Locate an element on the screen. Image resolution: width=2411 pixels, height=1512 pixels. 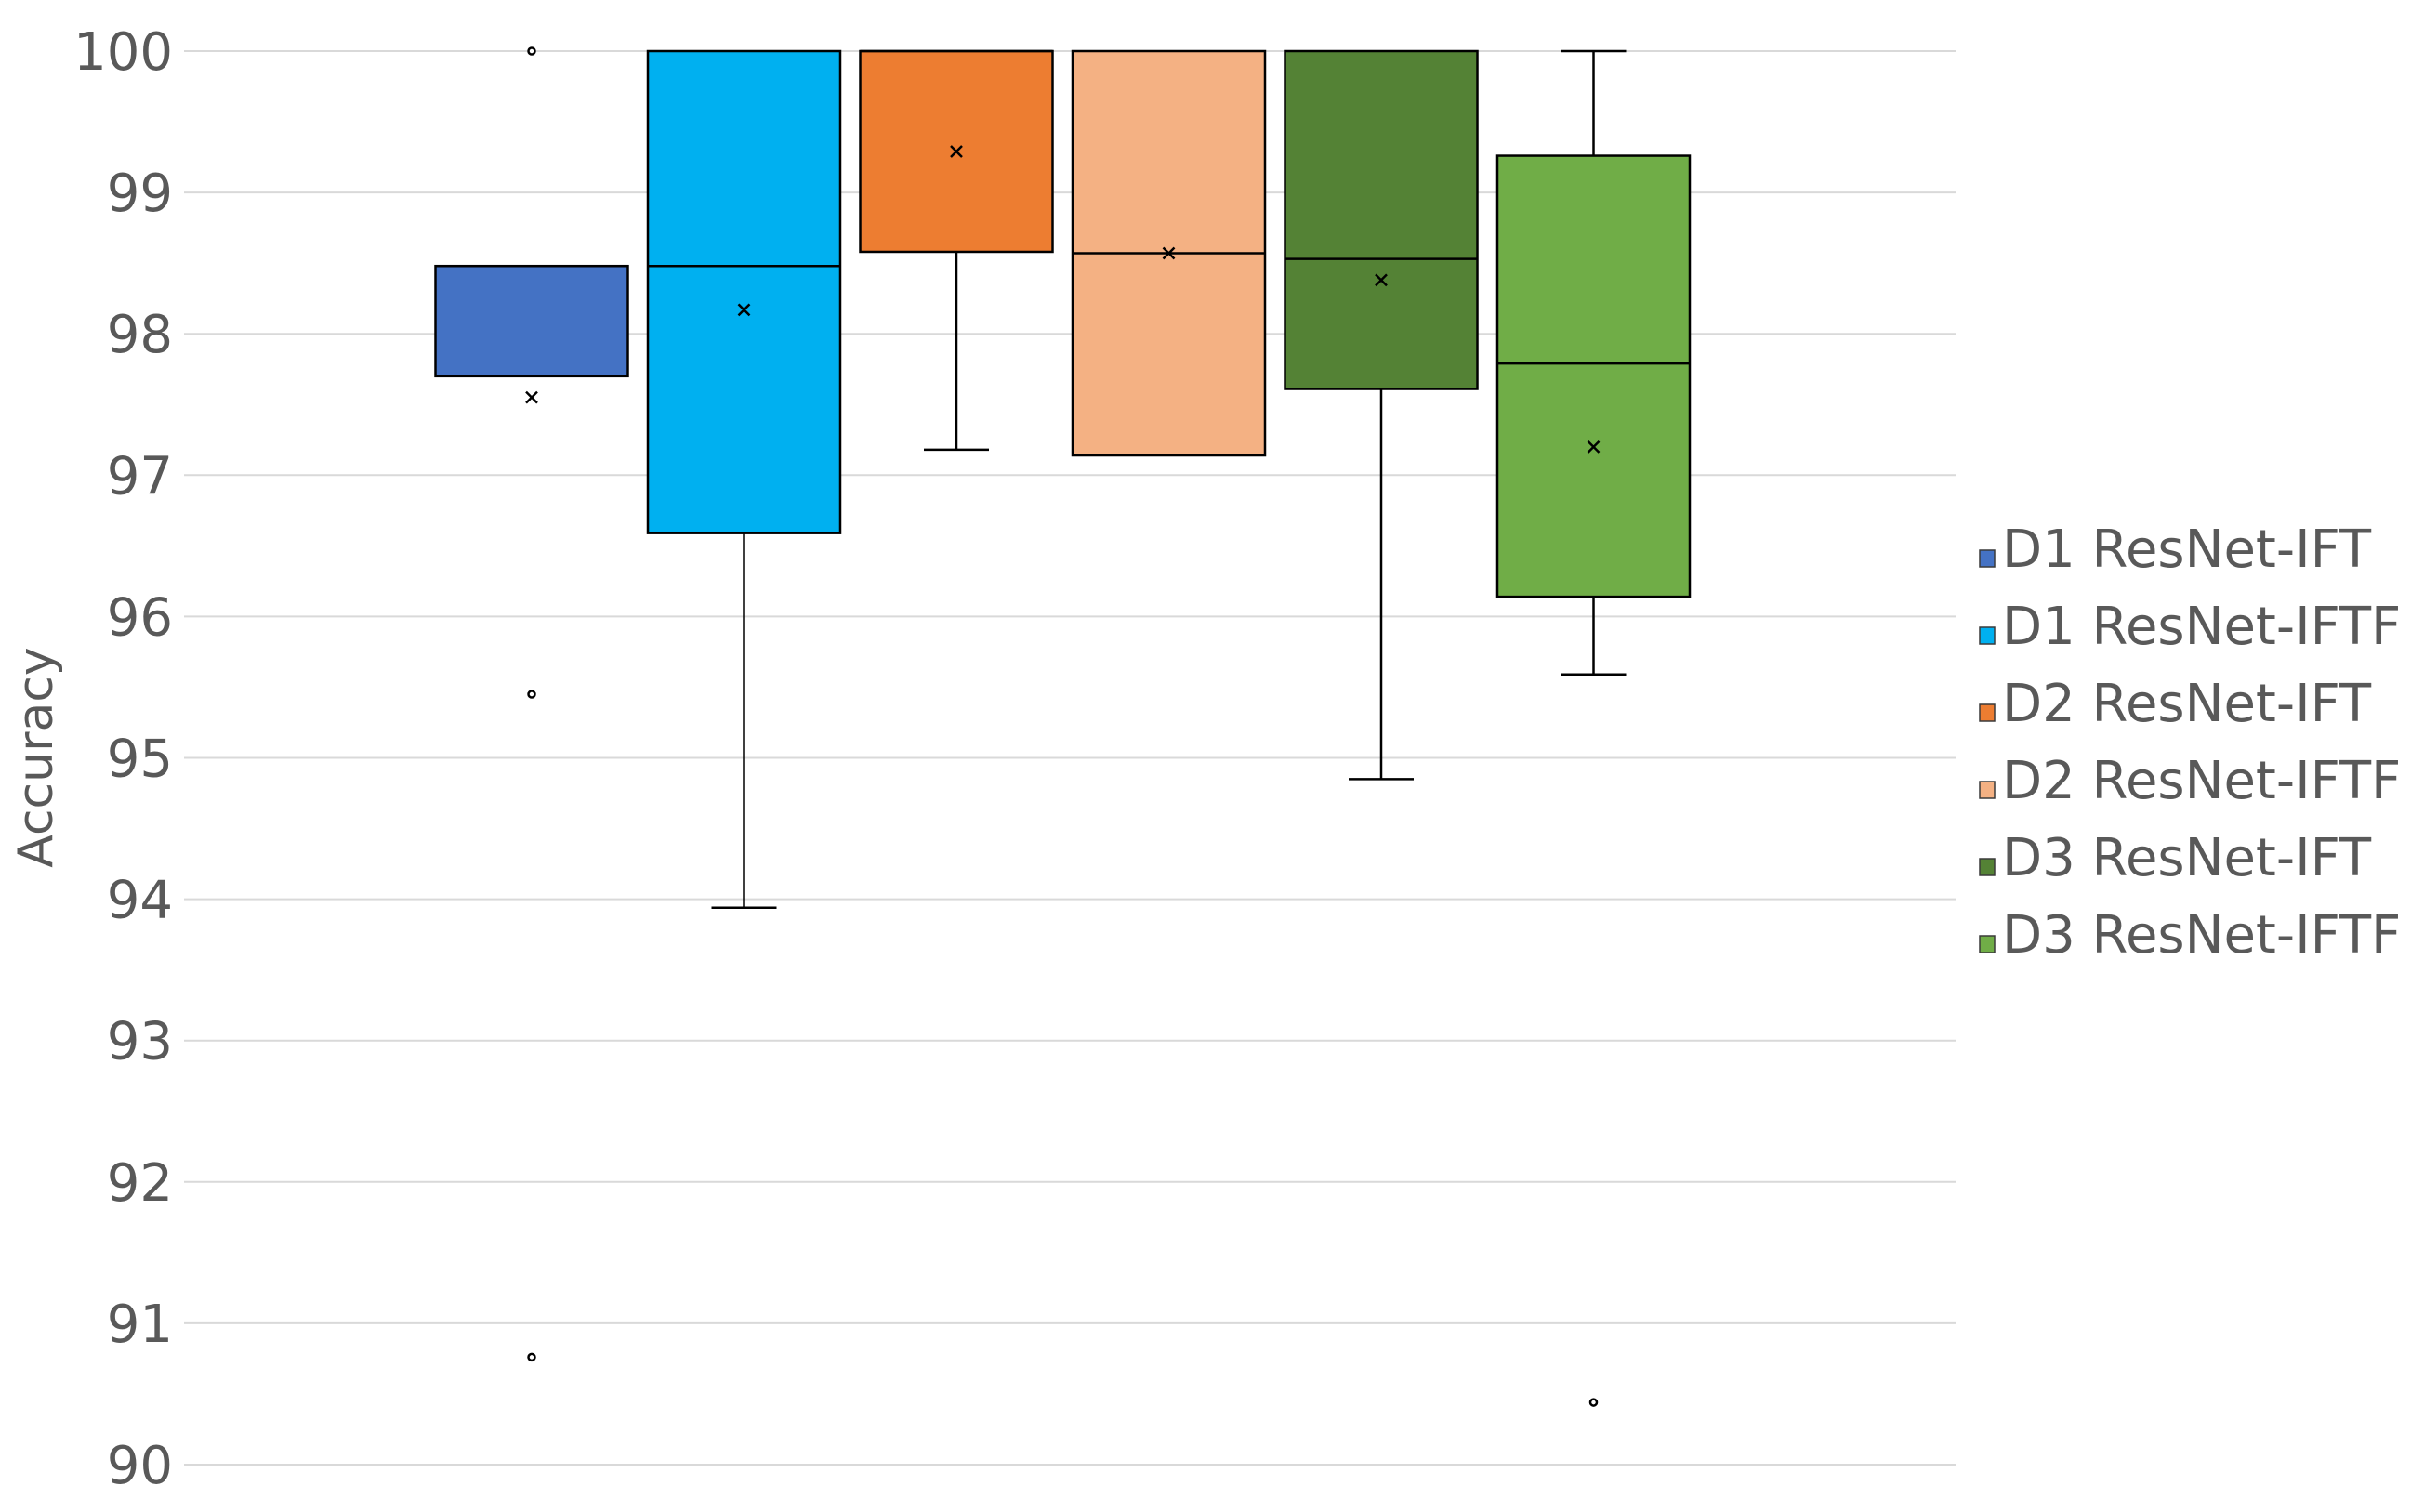
legend-label: D3 ResNet-IFTF is located at coordinates (2201, 935).